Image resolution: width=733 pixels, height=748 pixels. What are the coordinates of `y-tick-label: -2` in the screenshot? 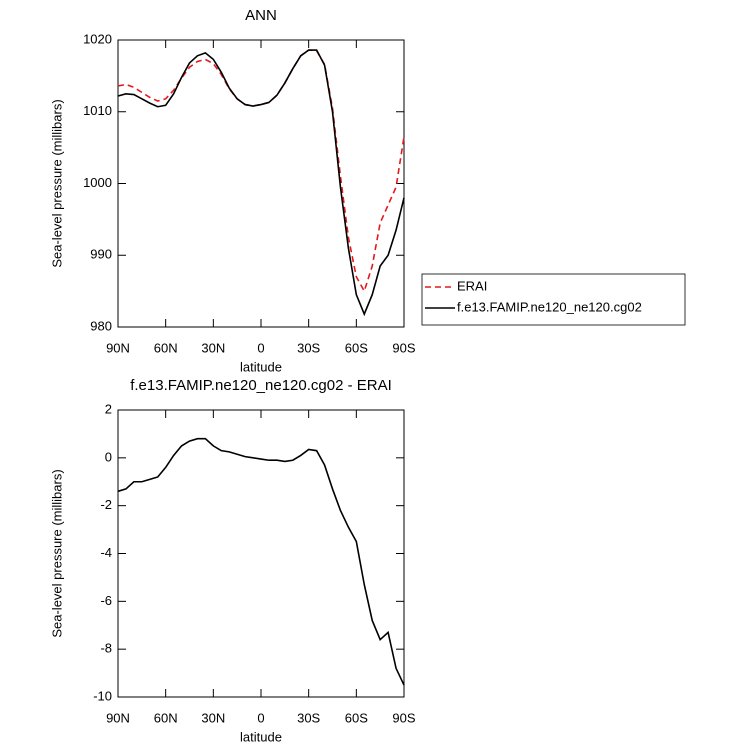 It's located at (106, 504).